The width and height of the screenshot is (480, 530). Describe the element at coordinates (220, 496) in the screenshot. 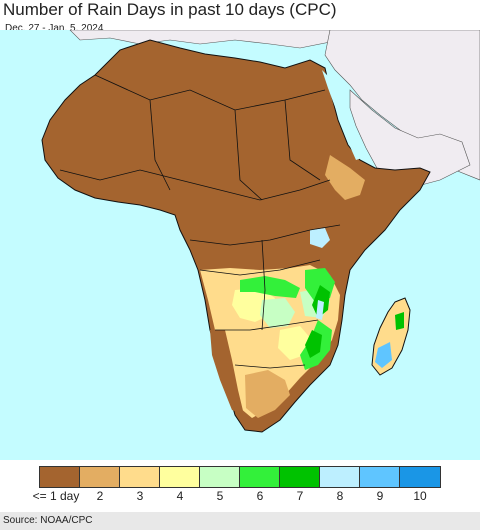

I see `legend-label: 5` at that location.